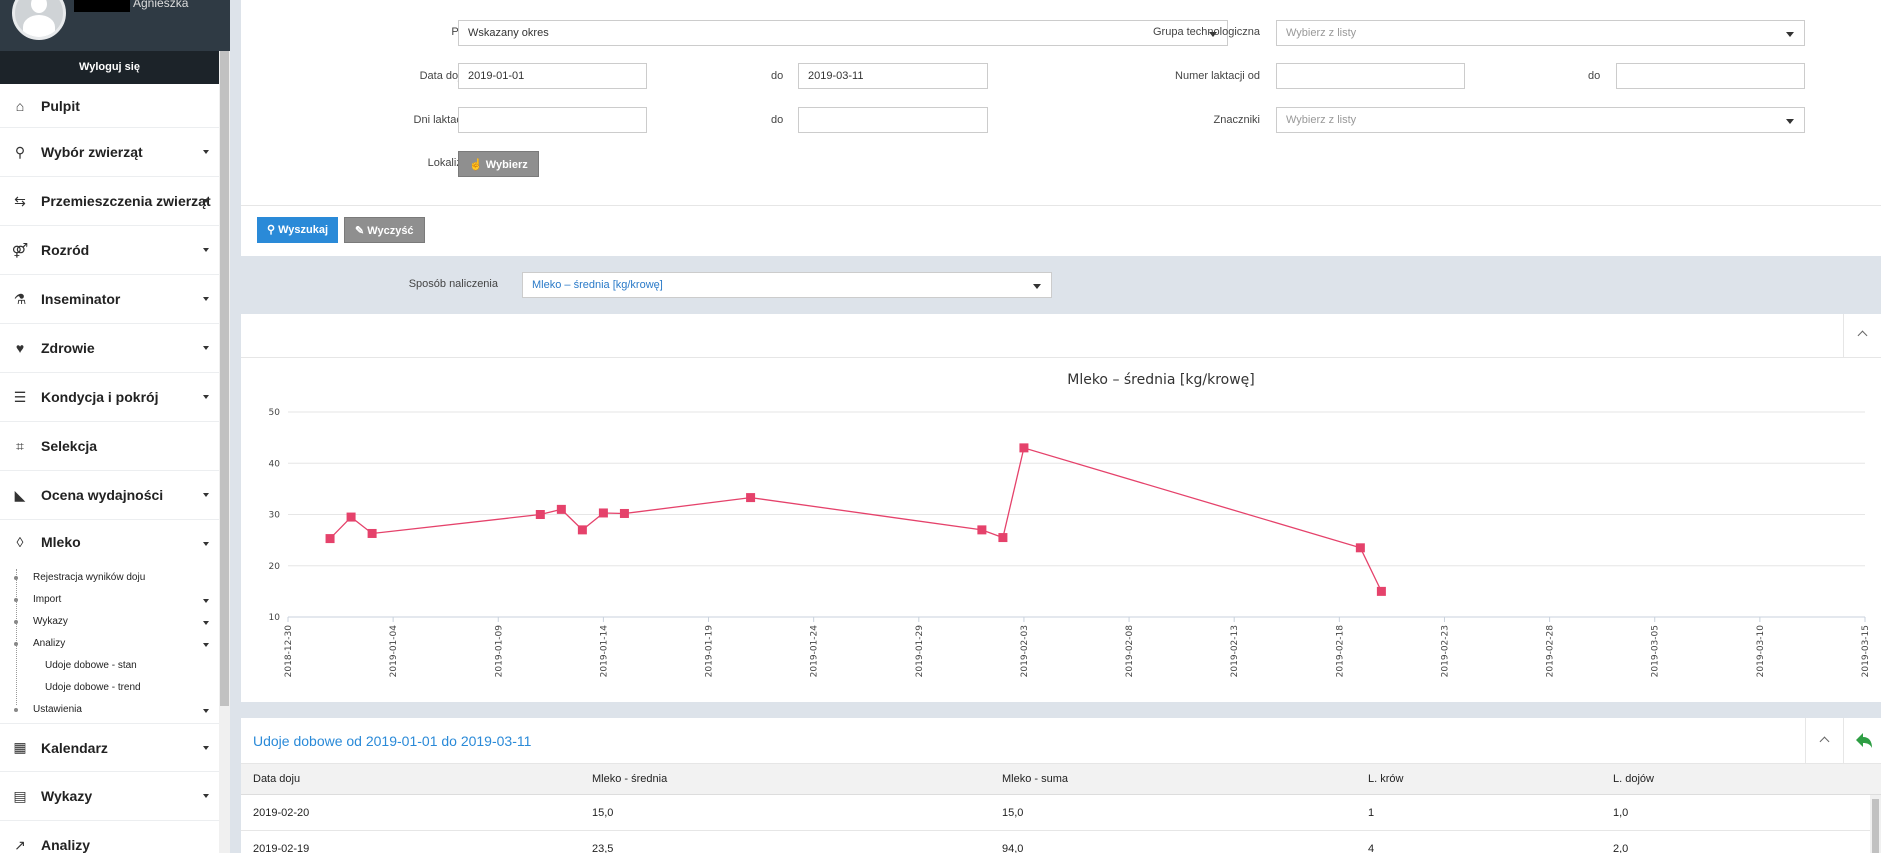  What do you see at coordinates (1013, 848) in the screenshot?
I see `table-cell: 94,0` at bounding box center [1013, 848].